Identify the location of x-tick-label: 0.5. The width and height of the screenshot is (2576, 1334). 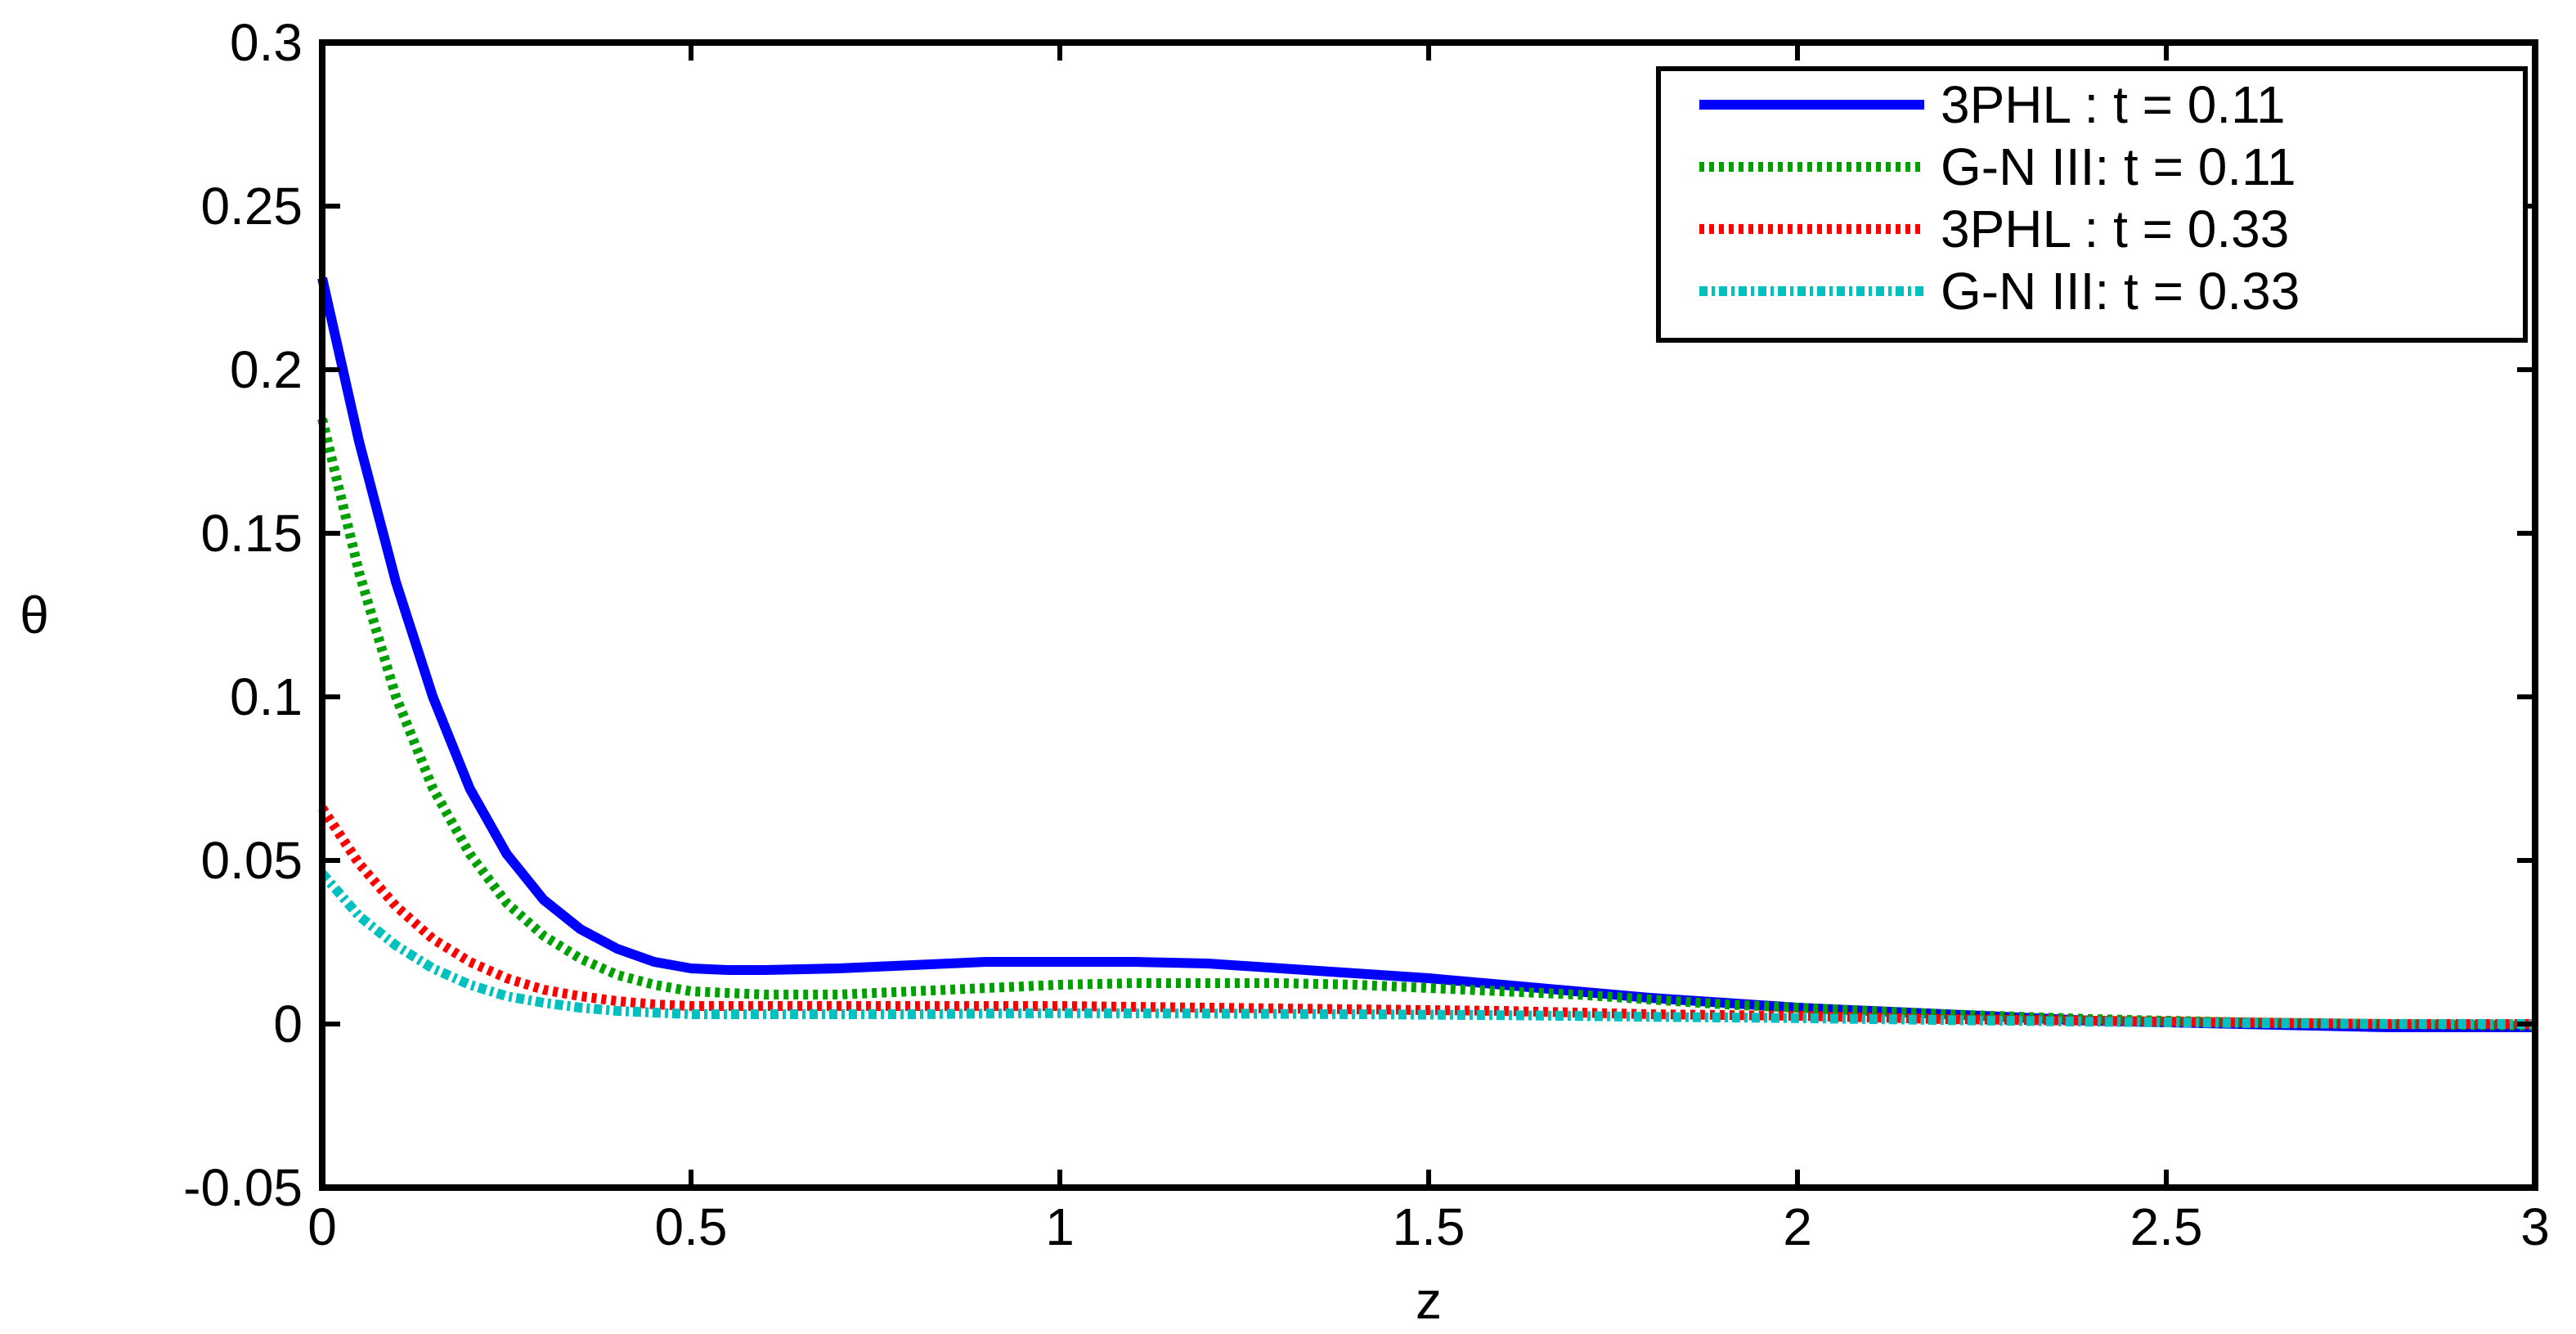
(691, 1226).